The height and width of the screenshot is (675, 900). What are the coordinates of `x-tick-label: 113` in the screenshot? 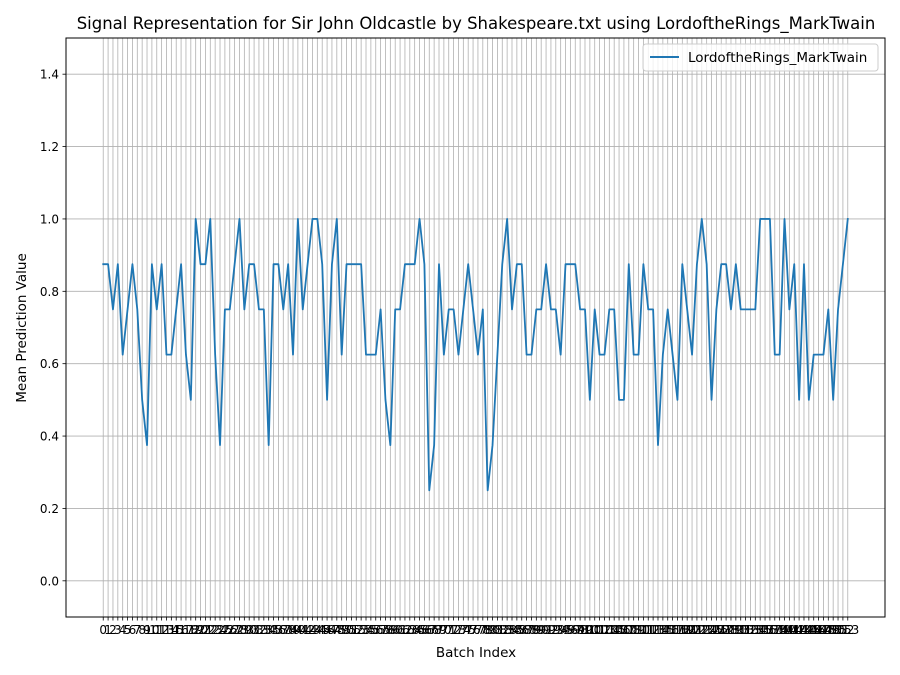 It's located at (653, 630).